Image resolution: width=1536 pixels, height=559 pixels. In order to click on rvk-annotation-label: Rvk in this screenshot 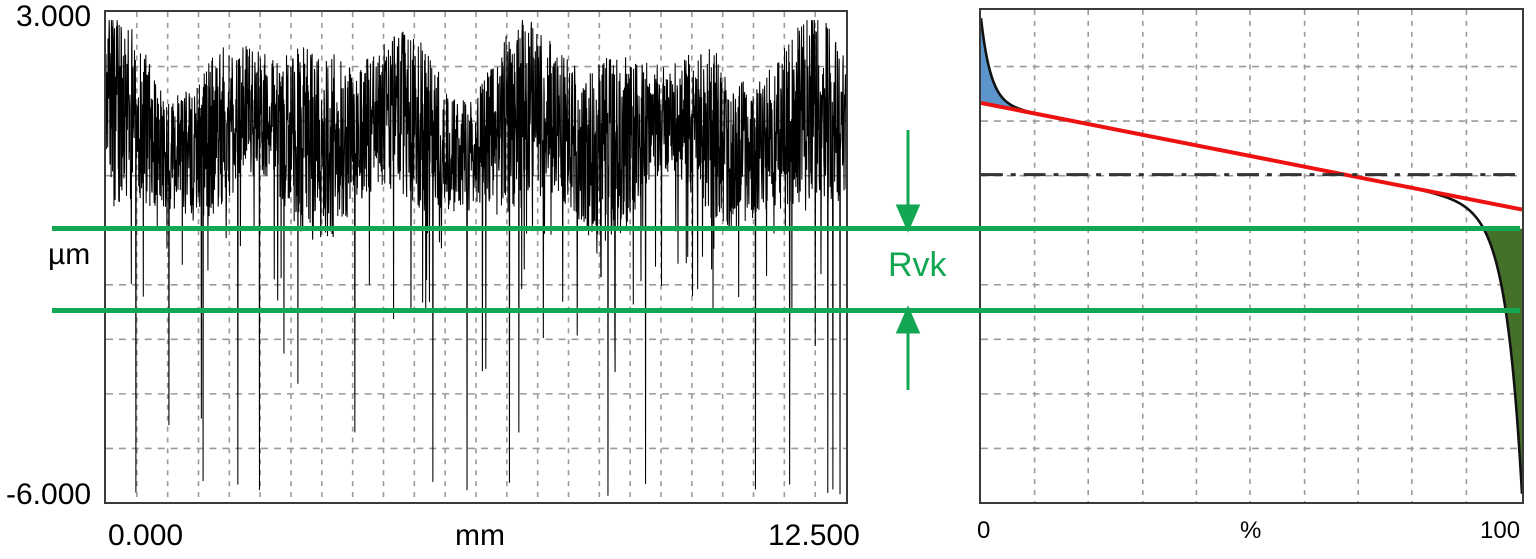, I will do `click(917, 265)`.